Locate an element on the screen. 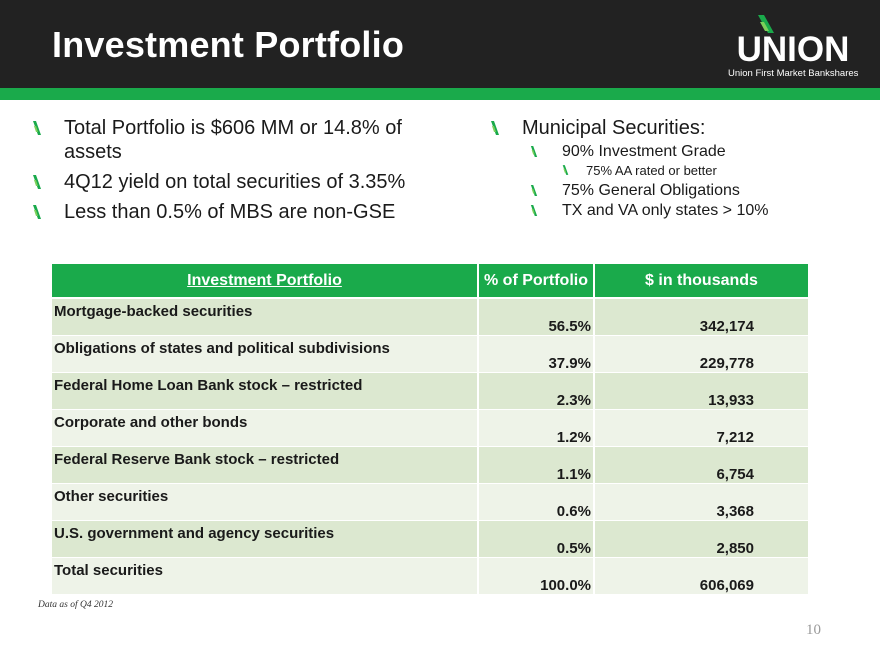 This screenshot has width=880, height=660. table-row: Other securities 0.6% 3,368 is located at coordinates (430, 502).